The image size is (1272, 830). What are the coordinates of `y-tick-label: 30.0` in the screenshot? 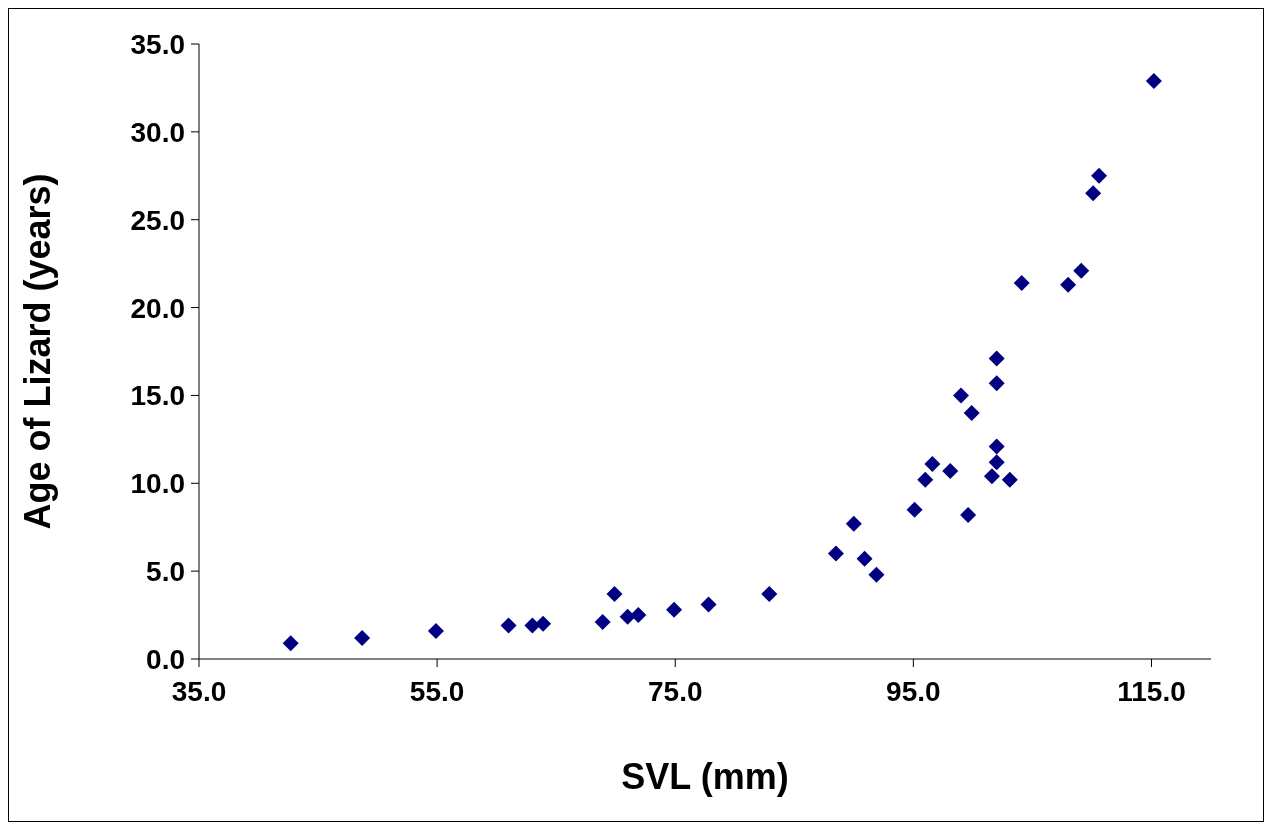 It's located at (157, 132).